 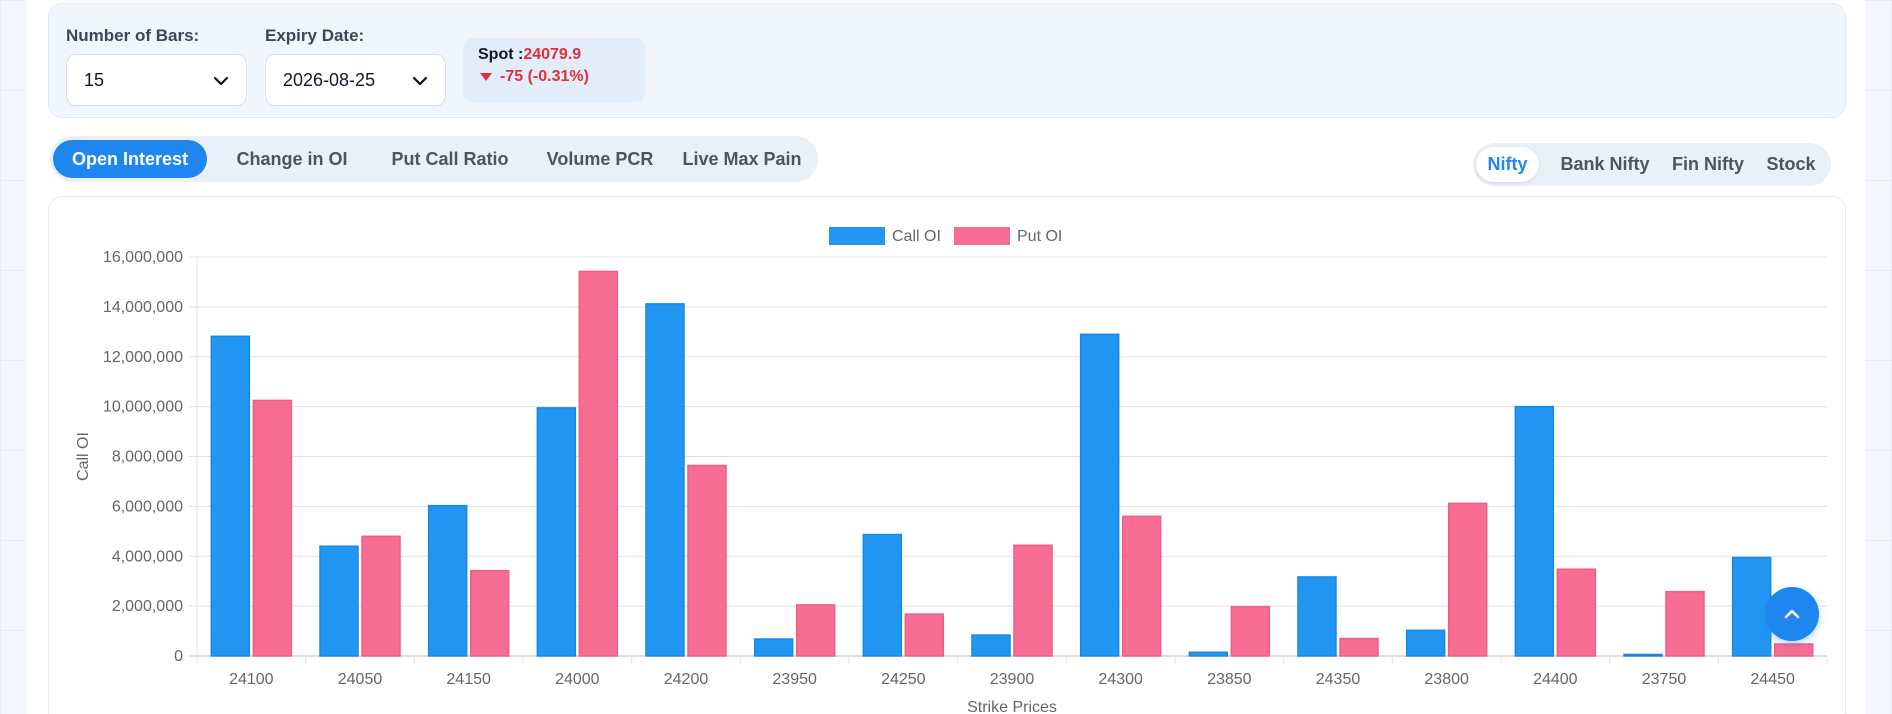 I want to click on triangle-down-icon, so click(x=486, y=77).